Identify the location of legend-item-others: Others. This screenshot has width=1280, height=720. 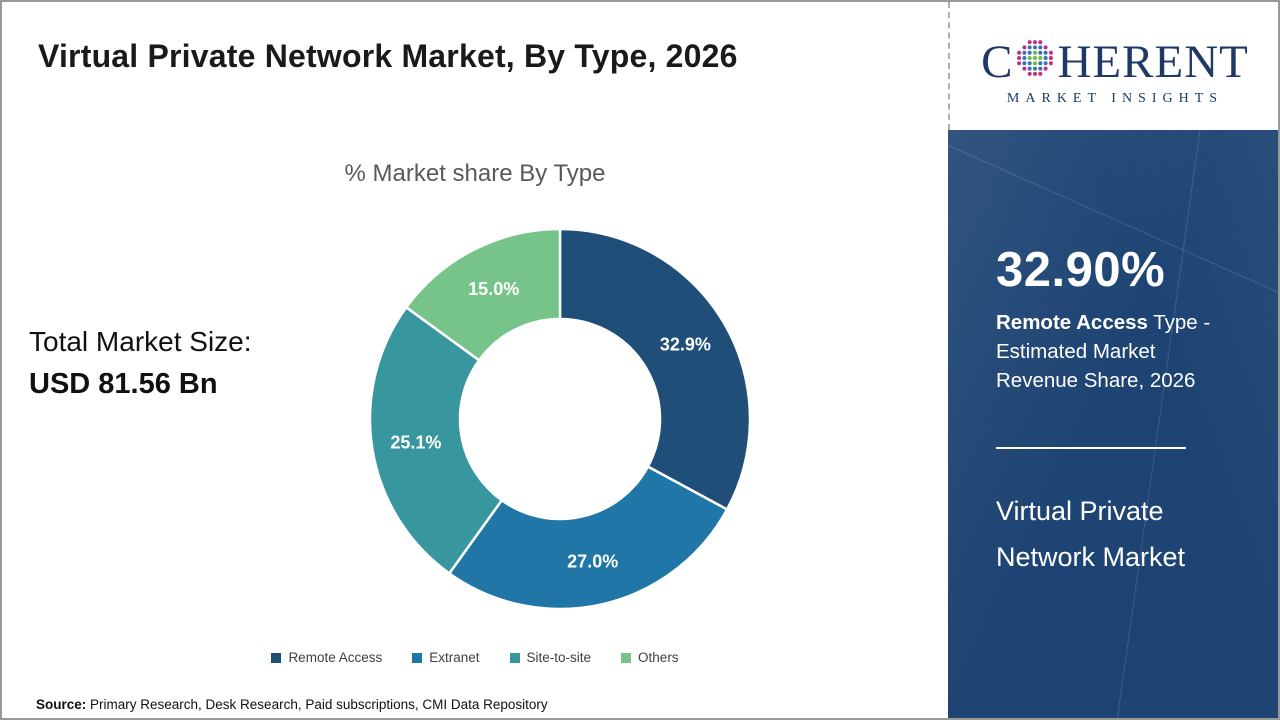
(650, 657).